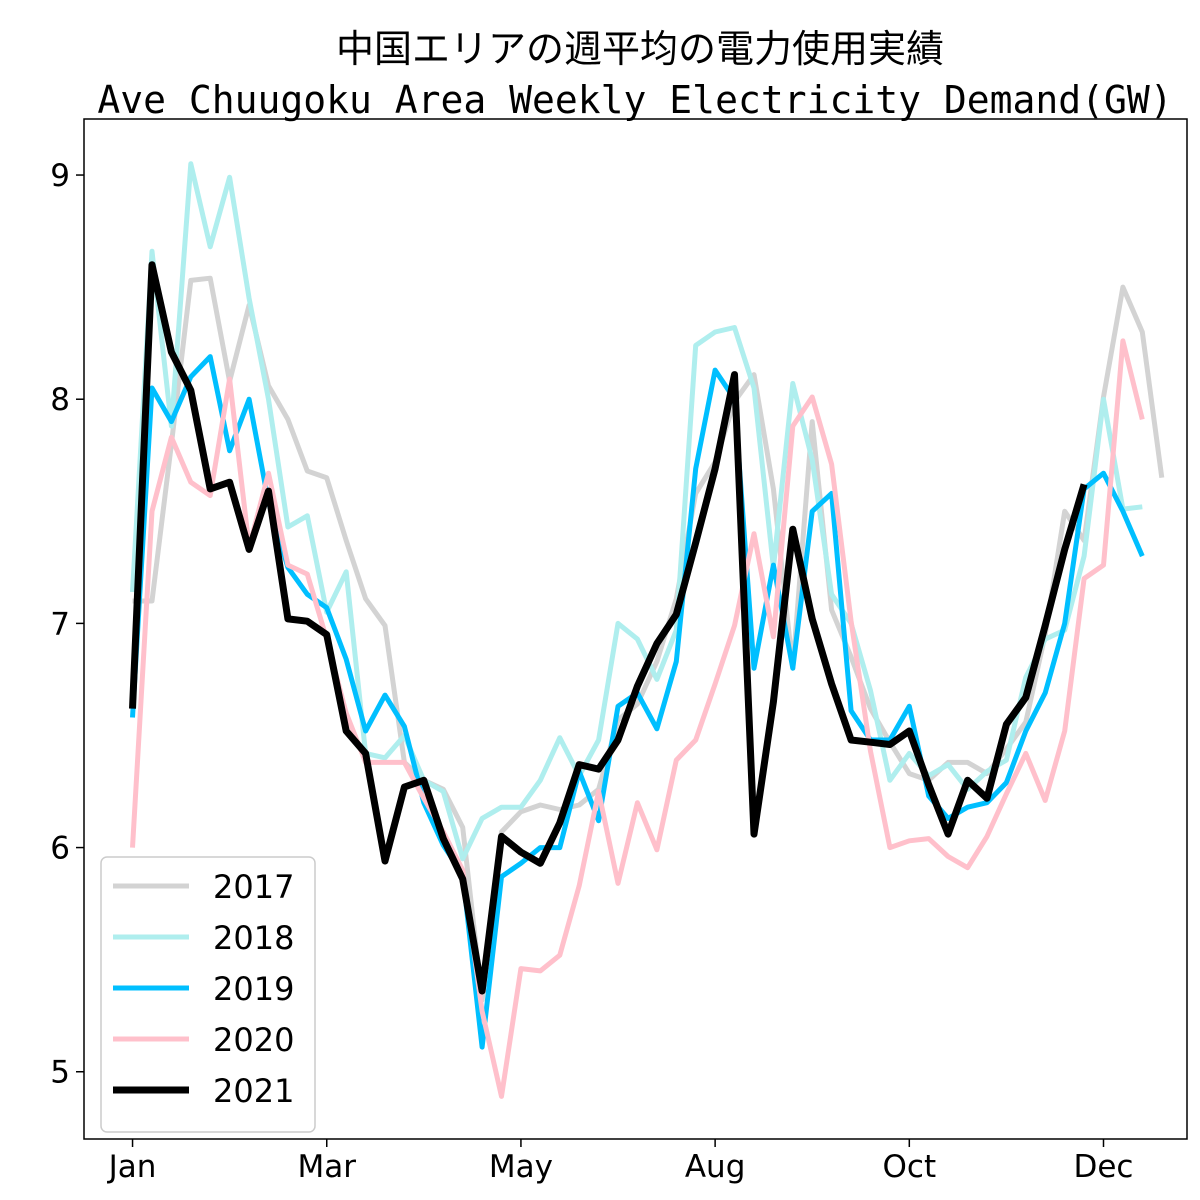 This screenshot has width=1200, height=1200. What do you see at coordinates (253, 1091) in the screenshot?
I see `legend-label-2021: 2021` at bounding box center [253, 1091].